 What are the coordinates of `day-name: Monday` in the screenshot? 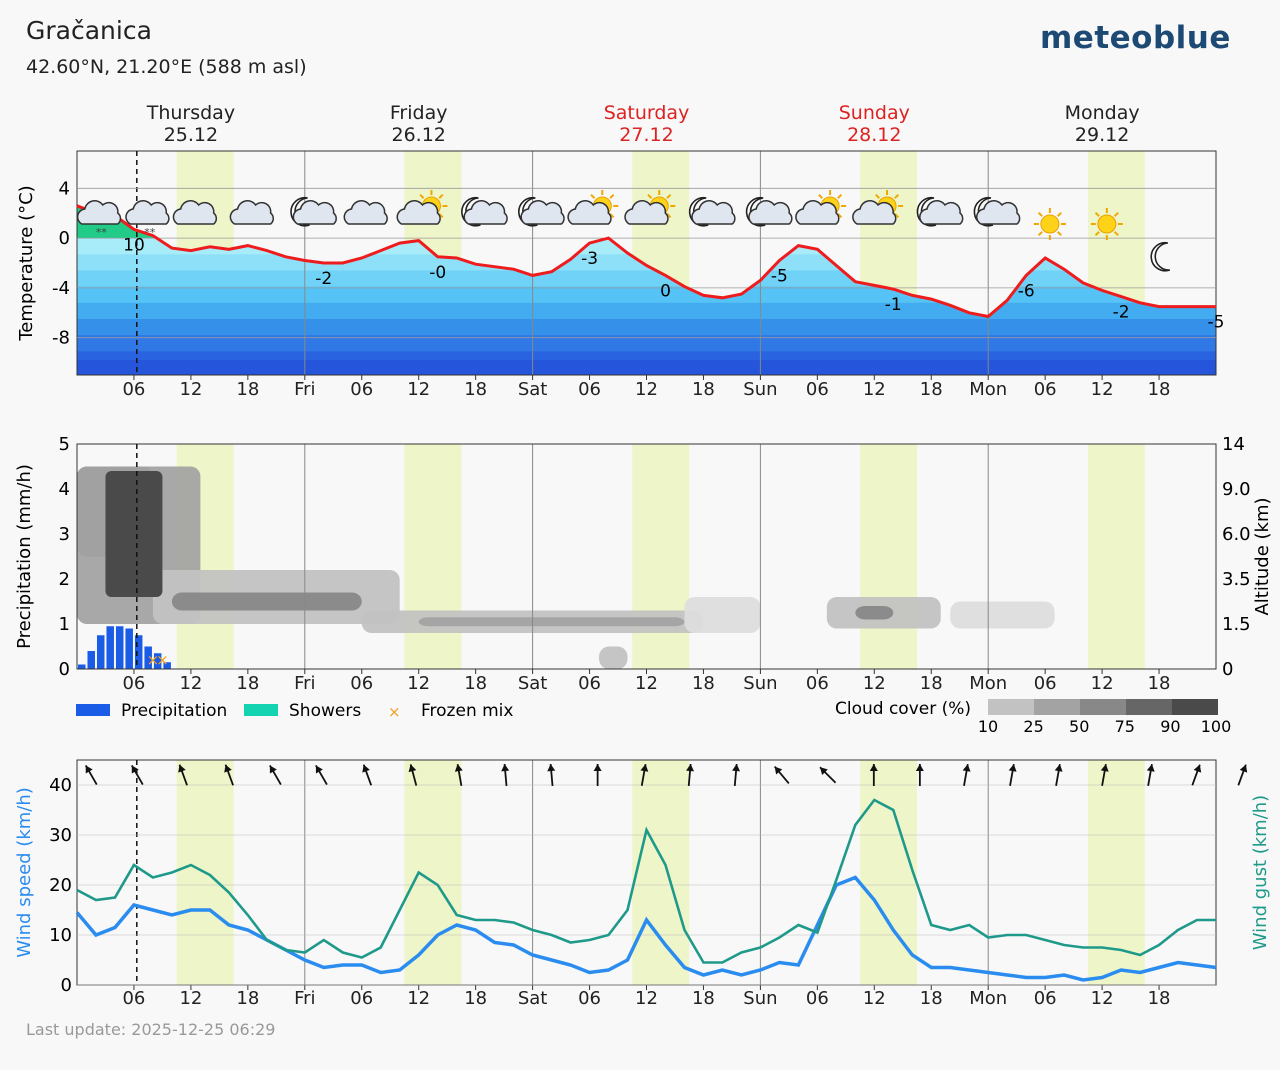 It's located at (1102, 113).